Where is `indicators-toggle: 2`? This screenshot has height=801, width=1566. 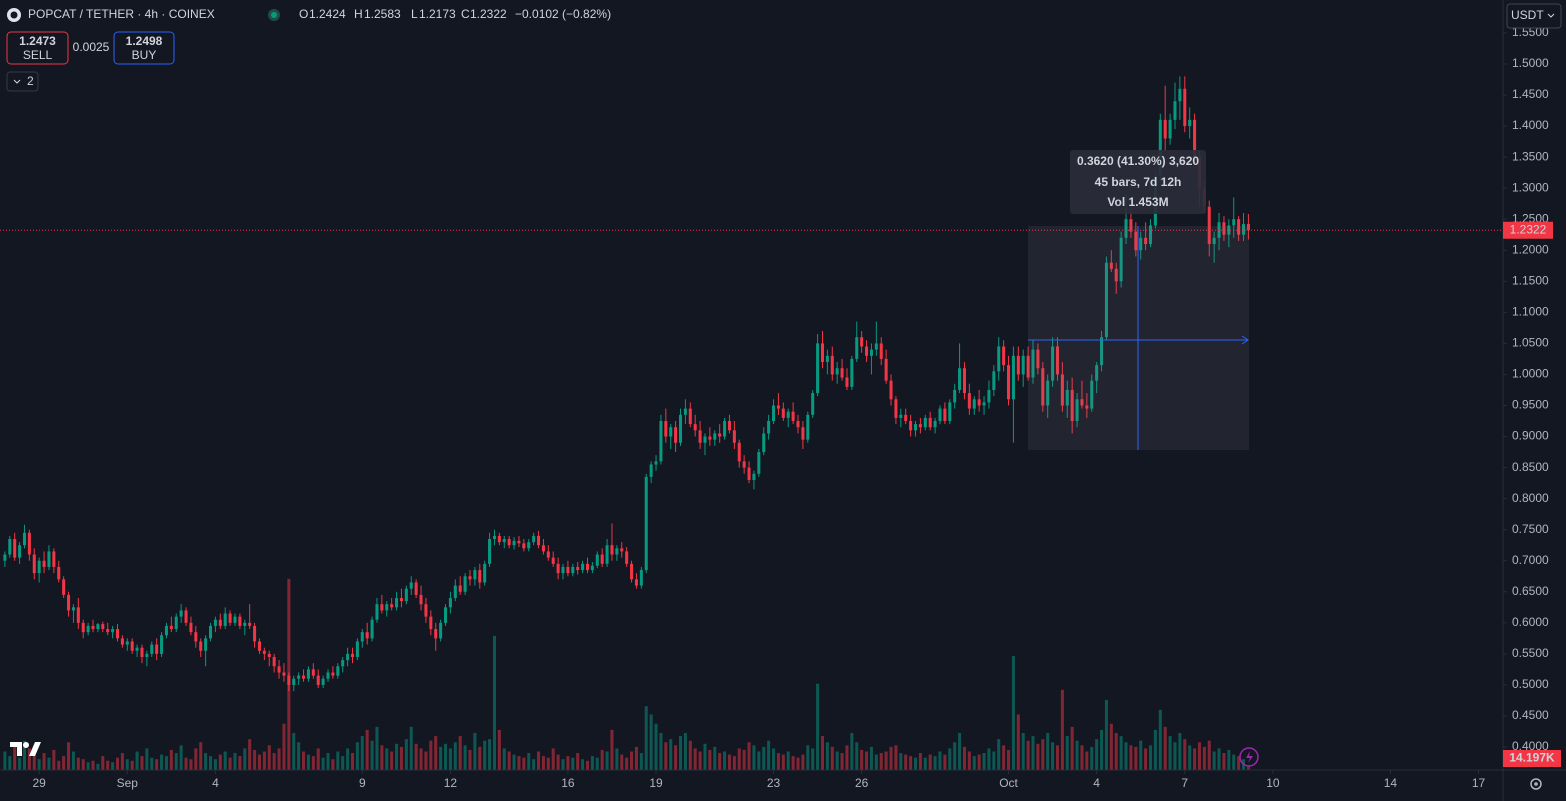 indicators-toggle: 2 is located at coordinates (22, 81).